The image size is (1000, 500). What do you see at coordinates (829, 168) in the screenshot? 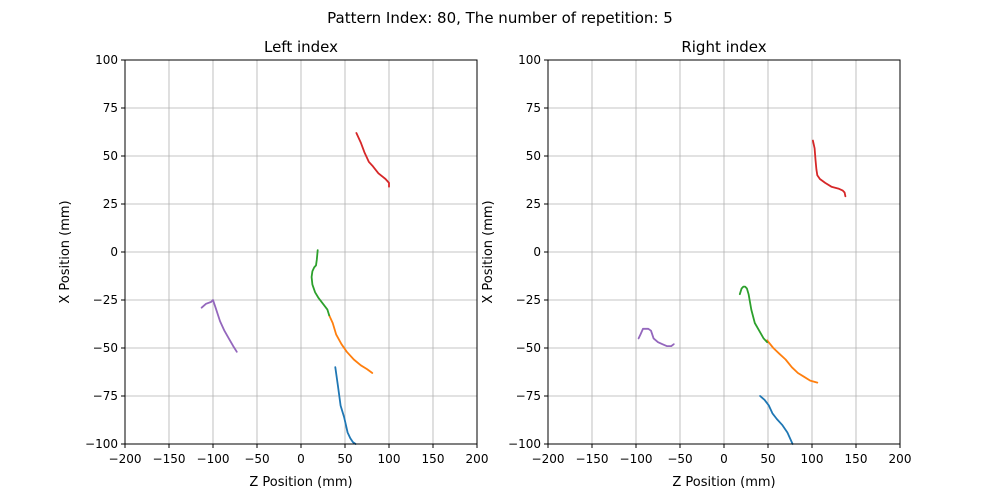
I see `right-trajectory-red` at bounding box center [829, 168].